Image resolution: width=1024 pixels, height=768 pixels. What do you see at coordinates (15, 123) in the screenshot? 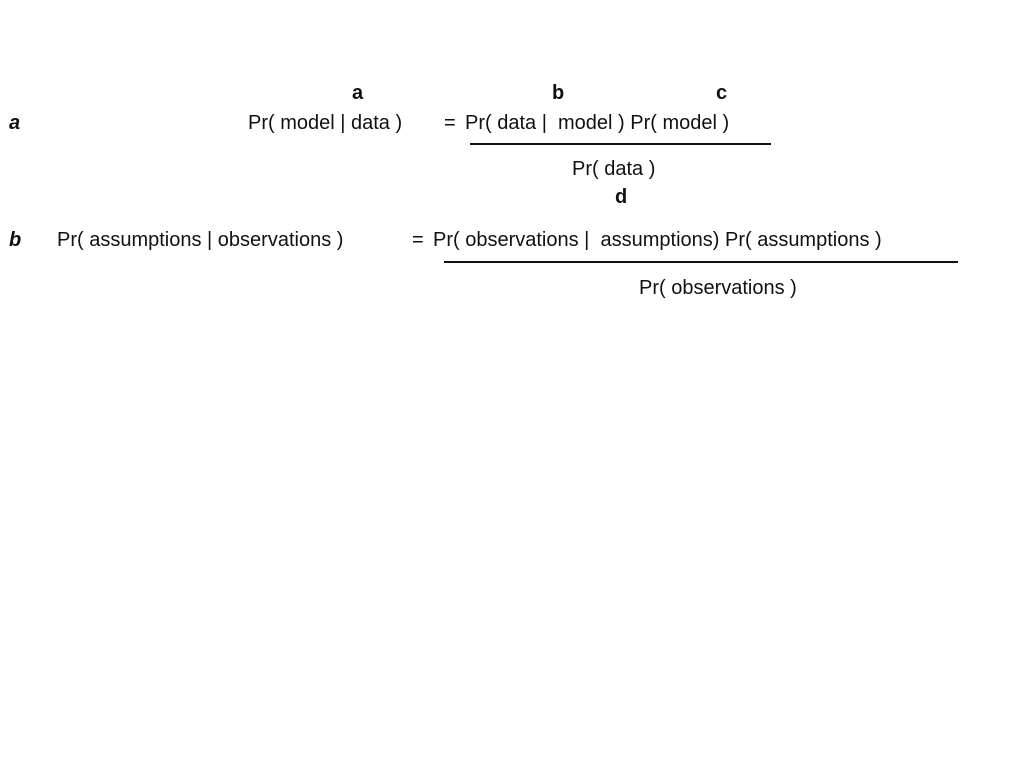
I see `row-label-a: a` at bounding box center [15, 123].